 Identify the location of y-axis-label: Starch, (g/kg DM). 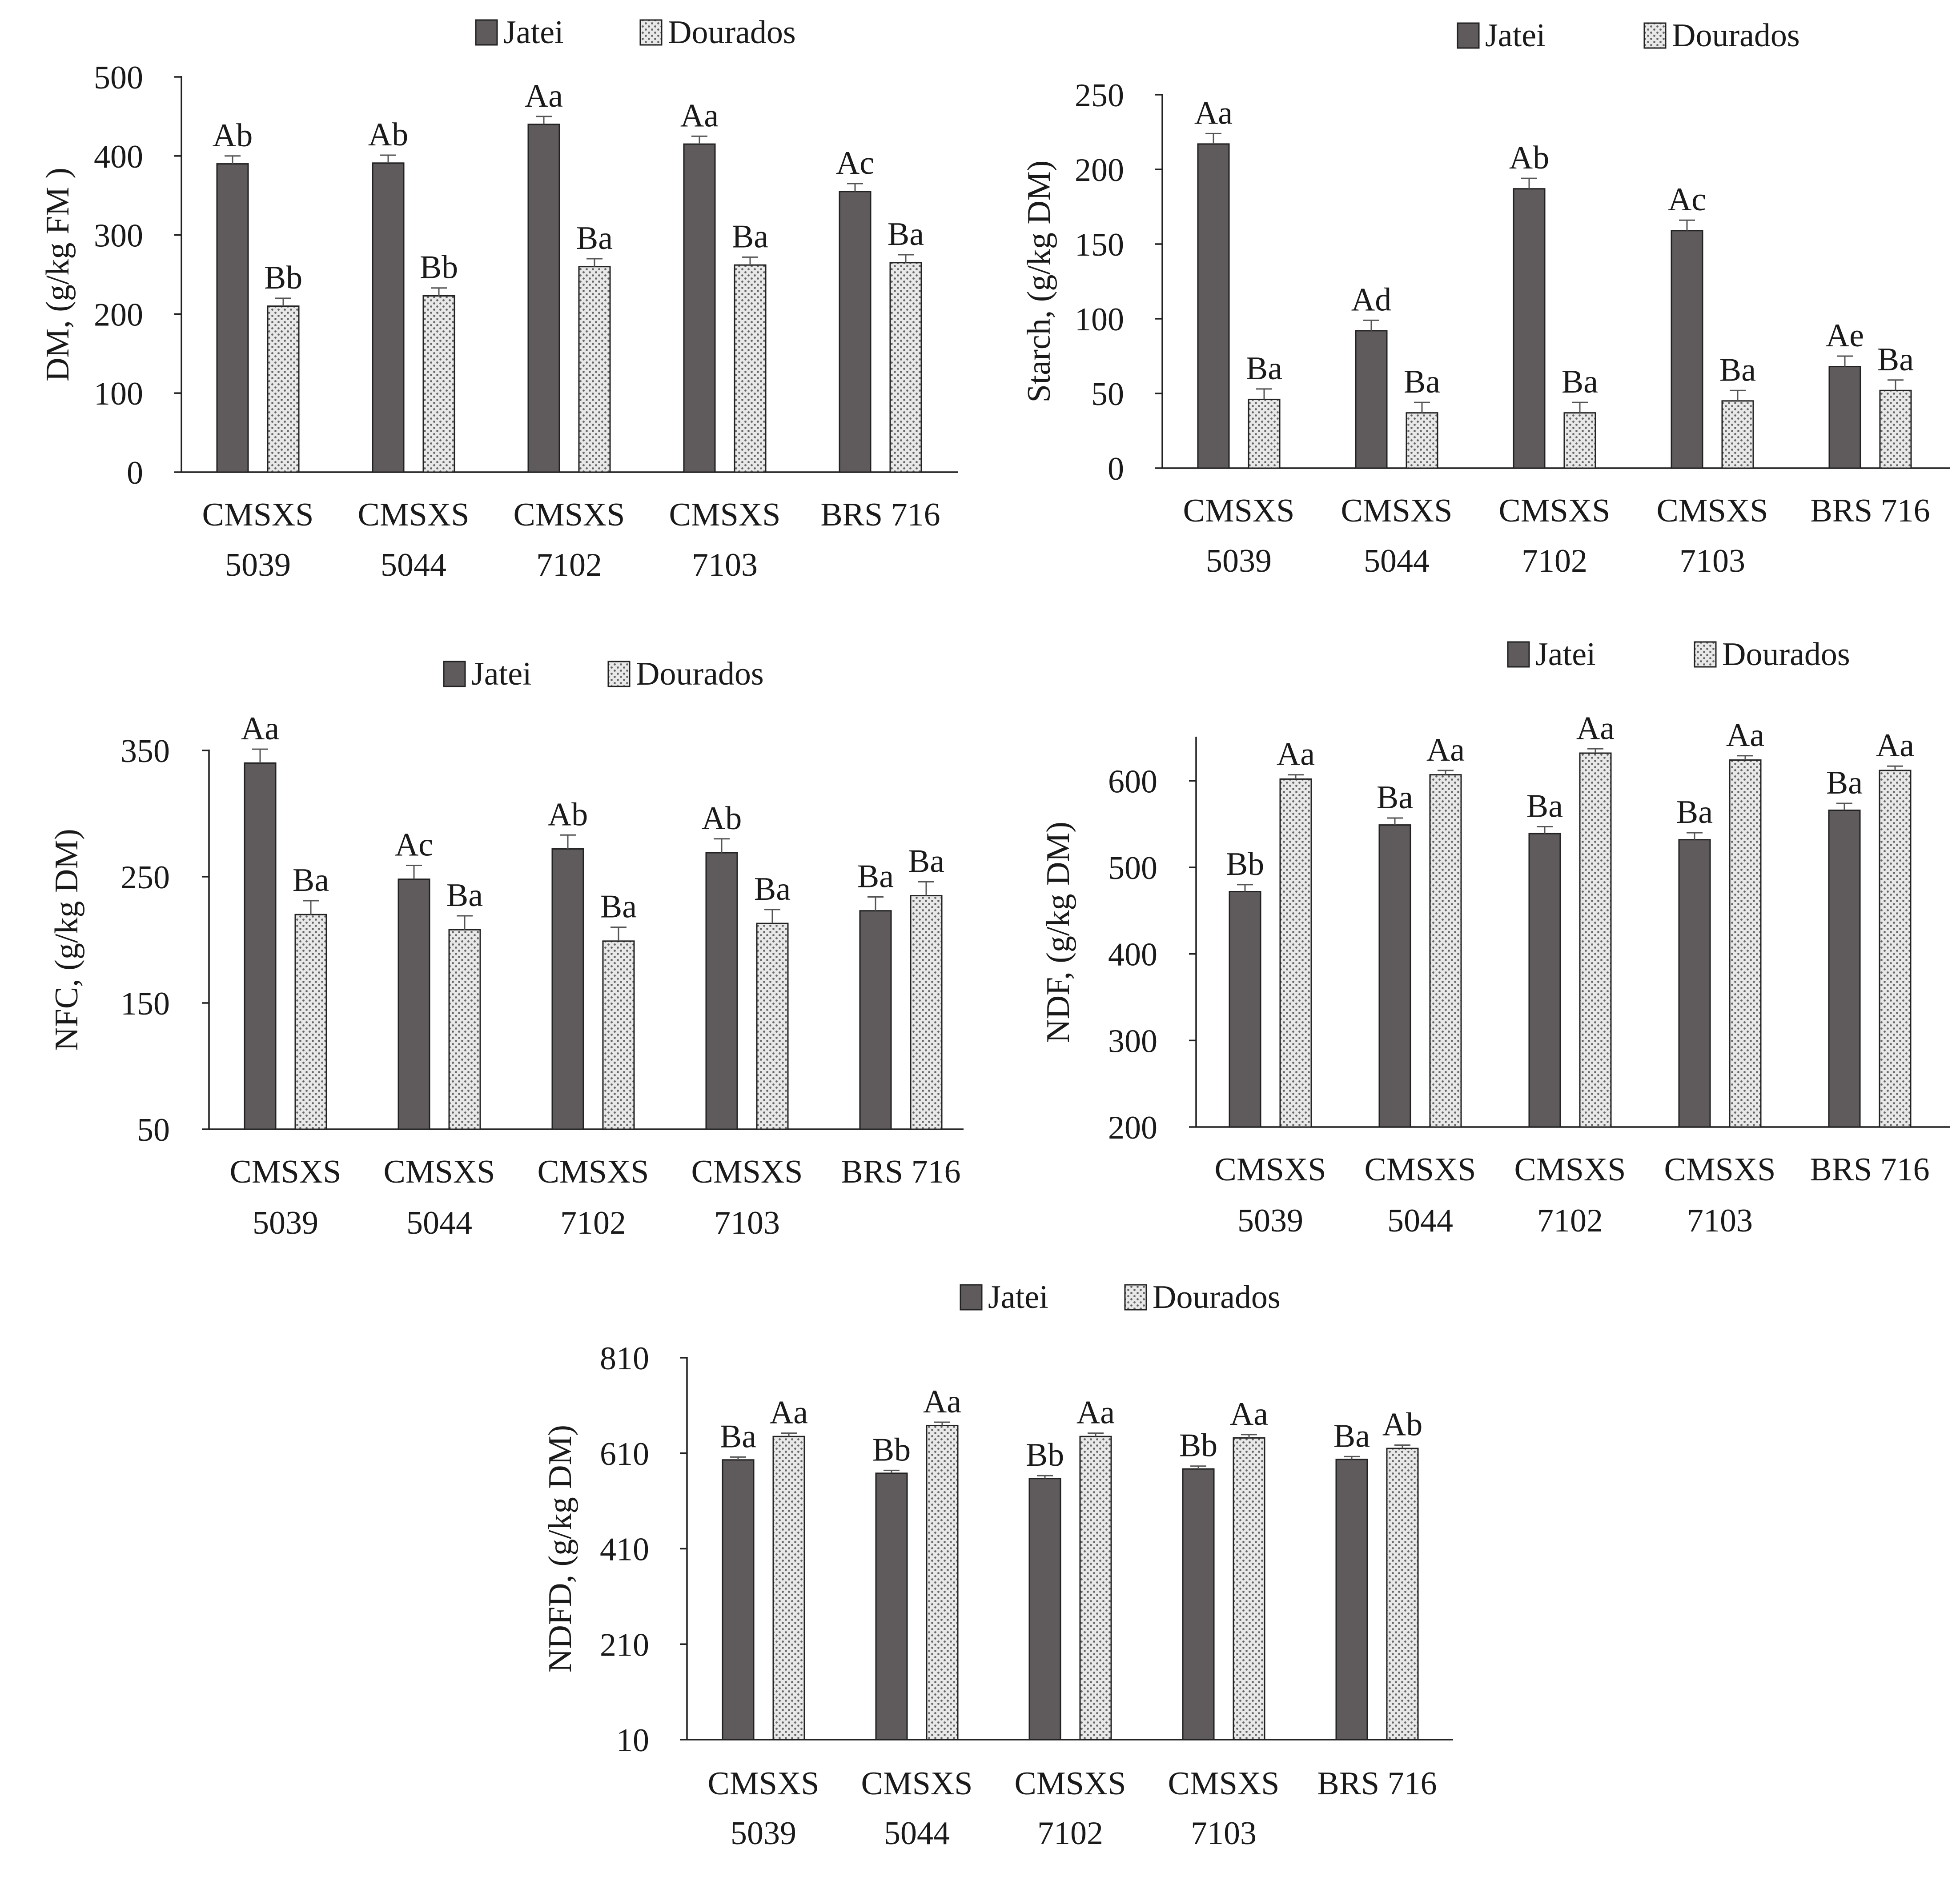
(1039, 281).